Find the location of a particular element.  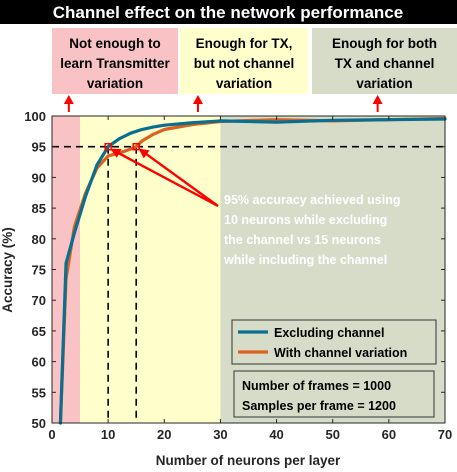

annotation-line: 95% accuracy achieved using is located at coordinates (312, 200).